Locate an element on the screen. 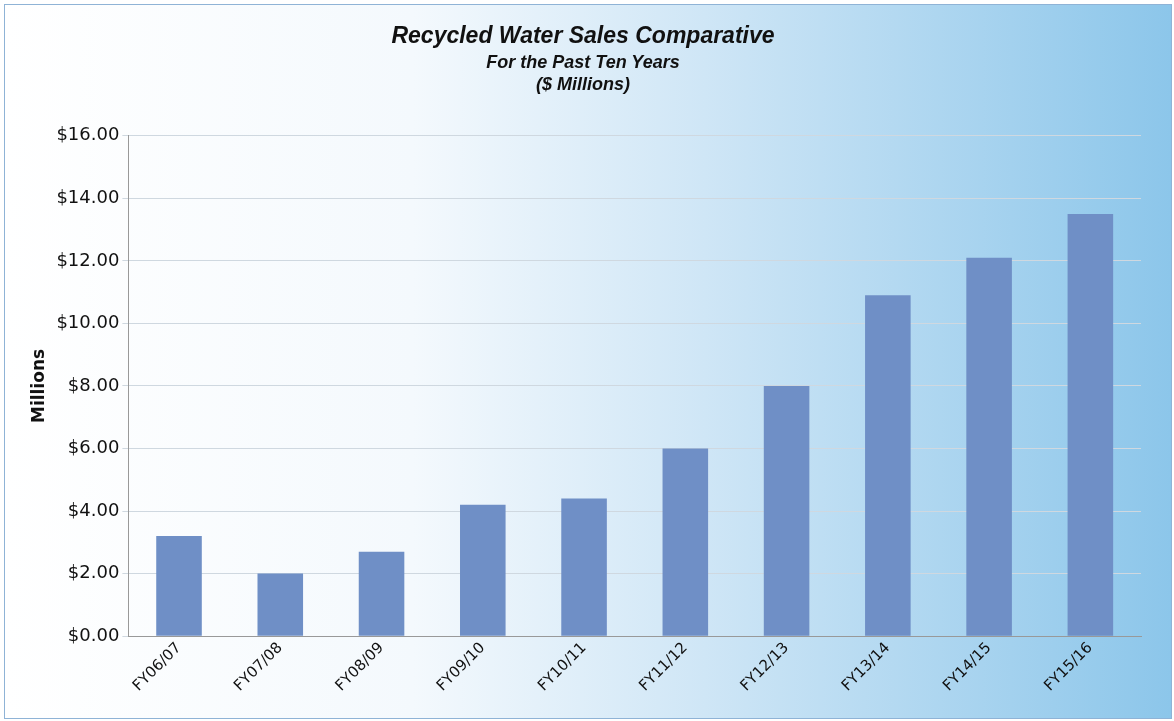  chart-title: Recycled Water Sales Comparative is located at coordinates (583, 35).